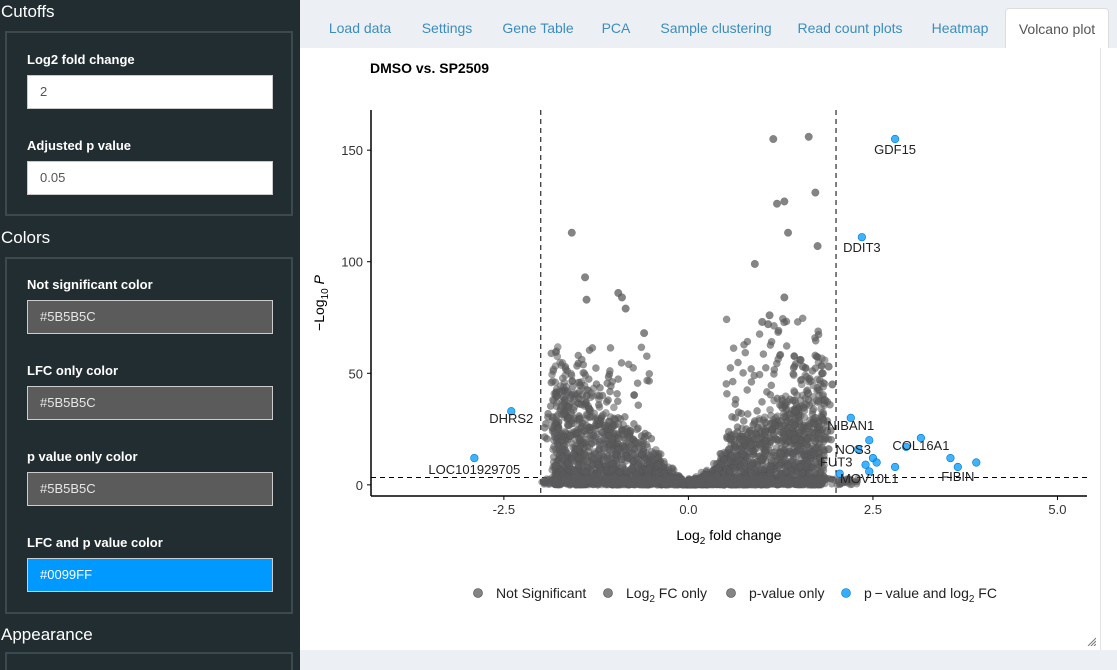 Image resolution: width=1117 pixels, height=670 pixels. What do you see at coordinates (150, 575) in the screenshot?
I see `both-color-input: #0099FF` at bounding box center [150, 575].